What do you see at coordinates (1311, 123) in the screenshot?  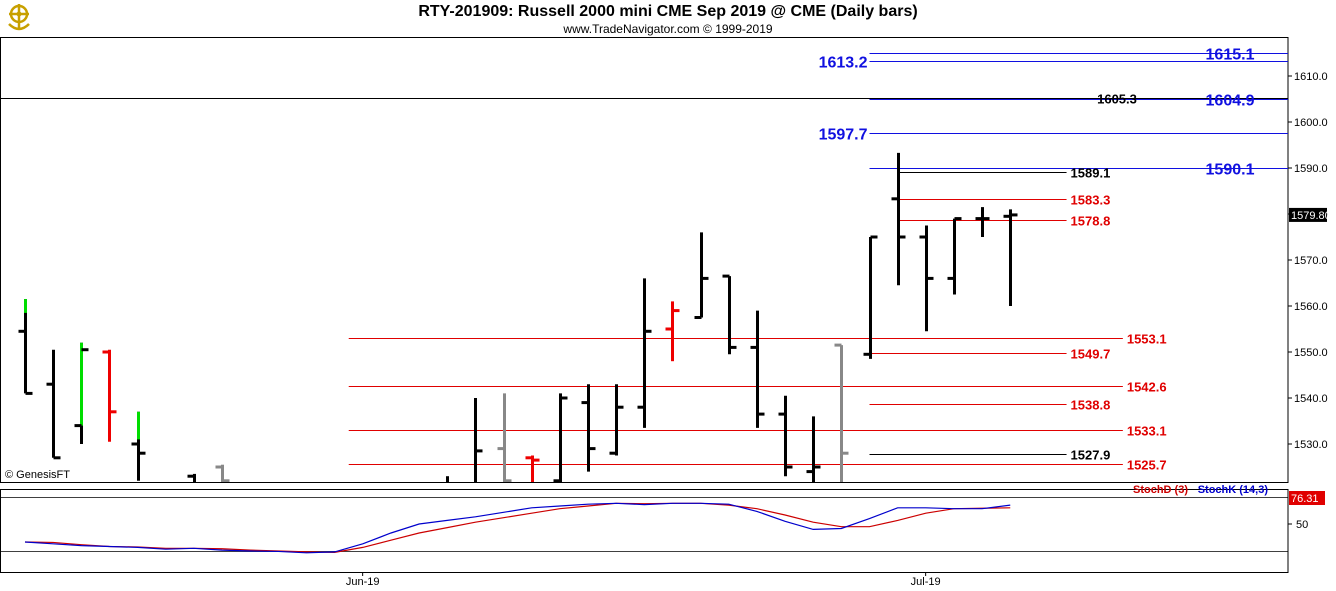 I see `price-y-tick-label: 1600.0` at bounding box center [1311, 123].